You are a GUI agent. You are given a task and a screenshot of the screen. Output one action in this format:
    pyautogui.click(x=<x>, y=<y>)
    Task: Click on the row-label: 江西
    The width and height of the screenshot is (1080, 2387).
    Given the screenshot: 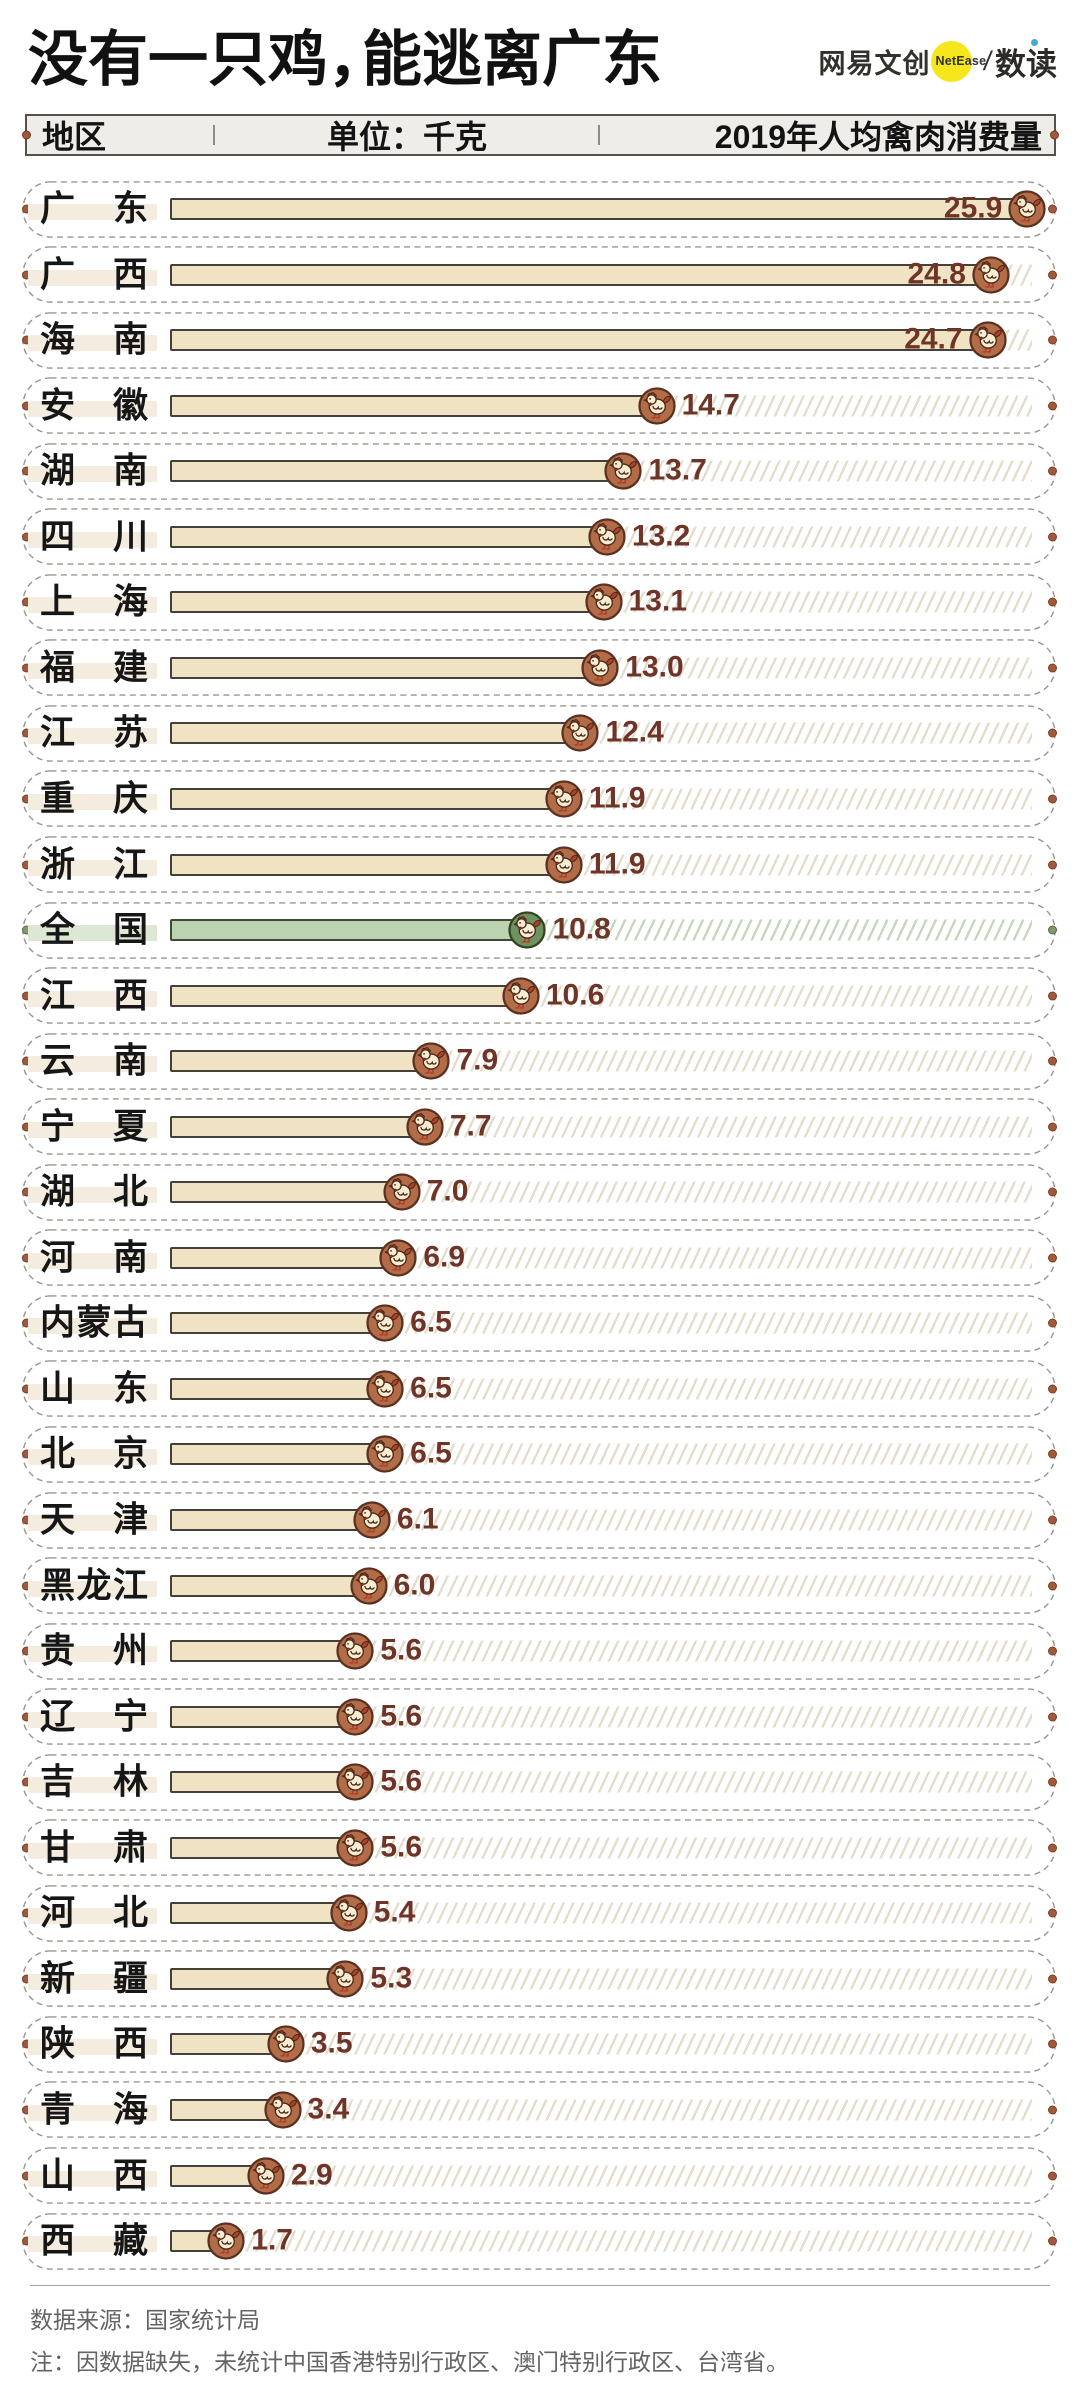 What is the action you would take?
    pyautogui.click(x=94, y=996)
    